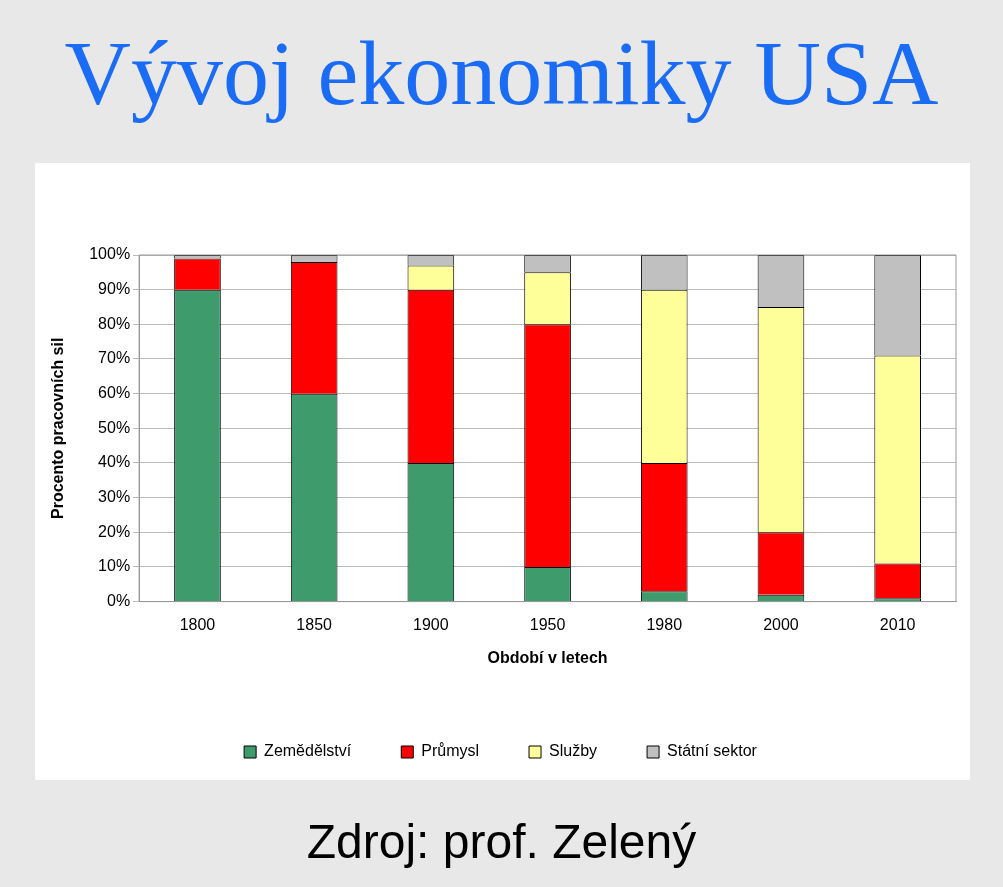  I want to click on chart-title: Vývoj ekonomiky USA, so click(501, 73).